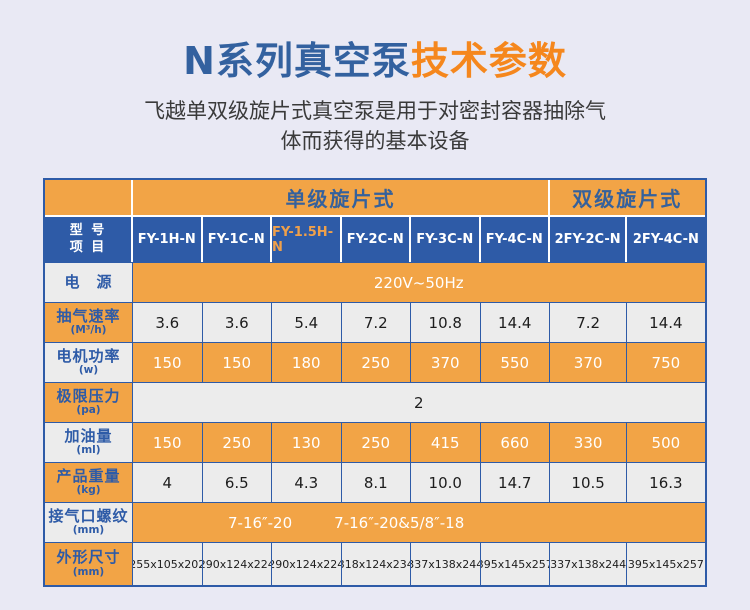  What do you see at coordinates (168, 563) in the screenshot?
I see `value-cell-dimensions-fy-1h-n: 255x105x202` at bounding box center [168, 563].